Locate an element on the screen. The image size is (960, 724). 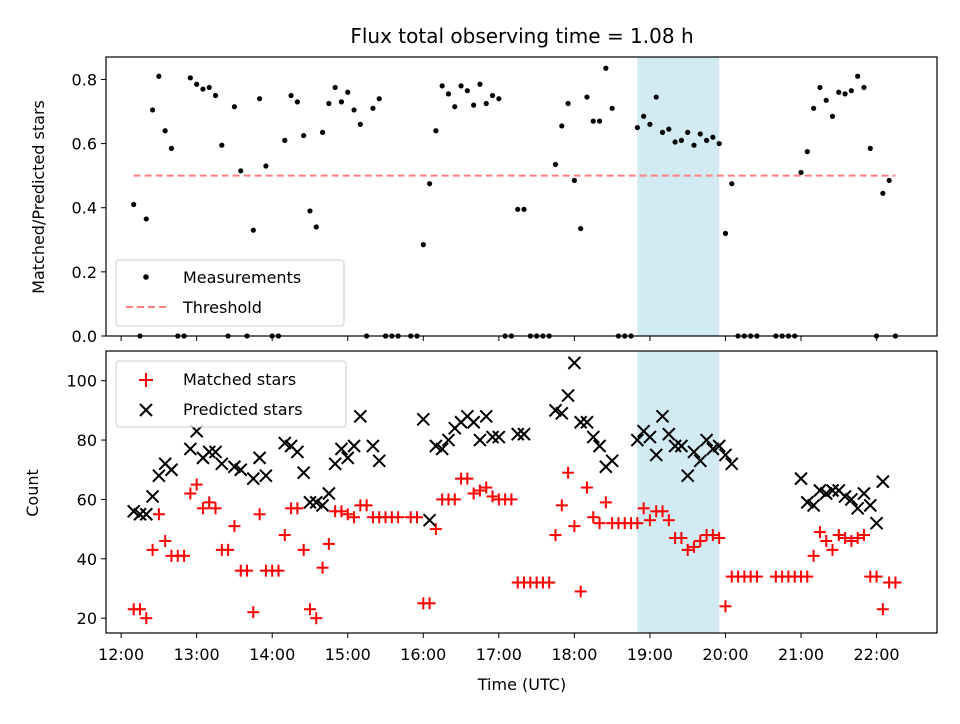
x-tick-label: 19:00 is located at coordinates (650, 654).